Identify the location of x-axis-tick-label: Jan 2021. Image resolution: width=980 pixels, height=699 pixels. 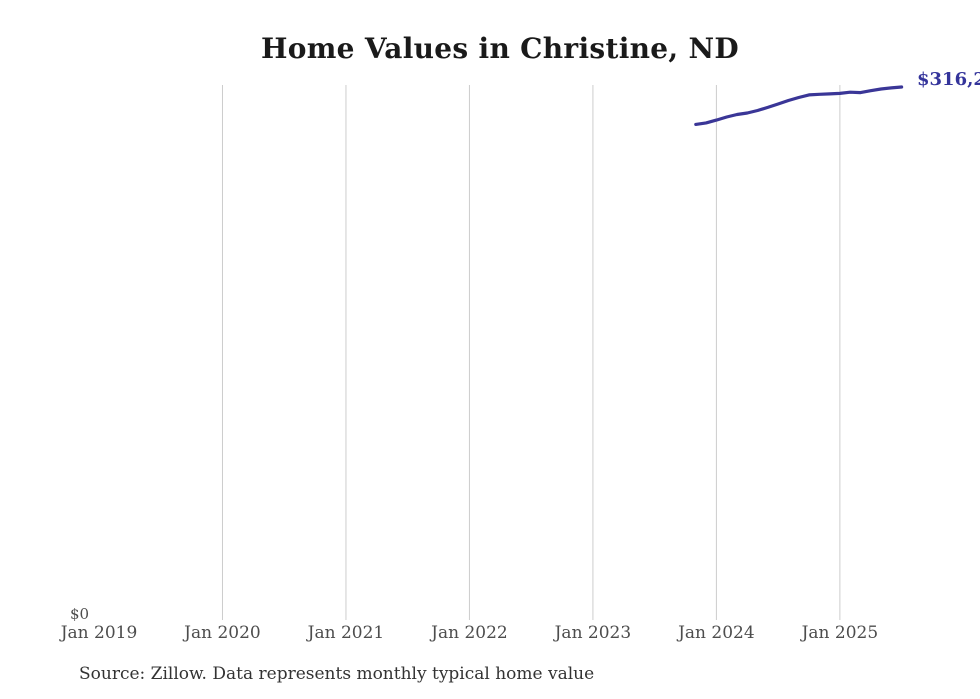
(346, 633).